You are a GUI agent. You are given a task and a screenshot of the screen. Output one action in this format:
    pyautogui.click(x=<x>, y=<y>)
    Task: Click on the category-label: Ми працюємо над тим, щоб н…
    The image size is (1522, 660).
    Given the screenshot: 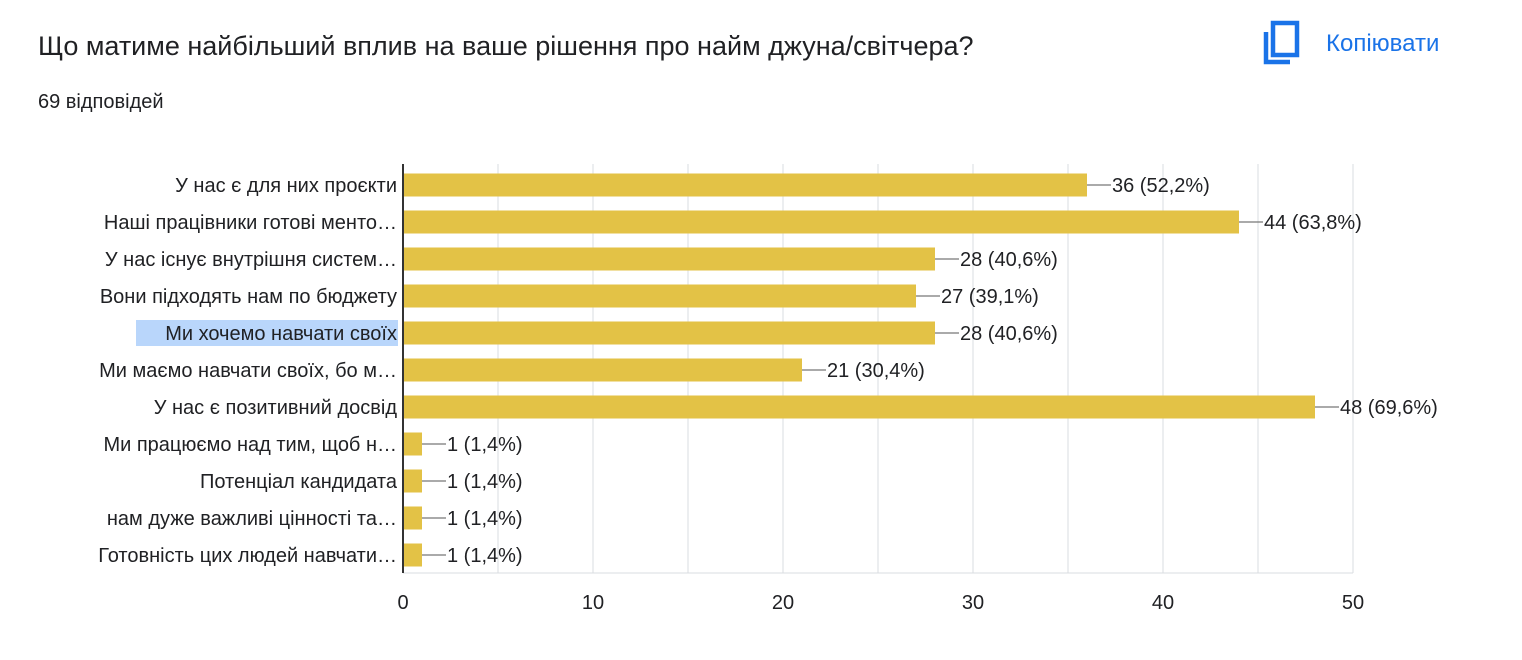 What is the action you would take?
    pyautogui.click(x=250, y=445)
    